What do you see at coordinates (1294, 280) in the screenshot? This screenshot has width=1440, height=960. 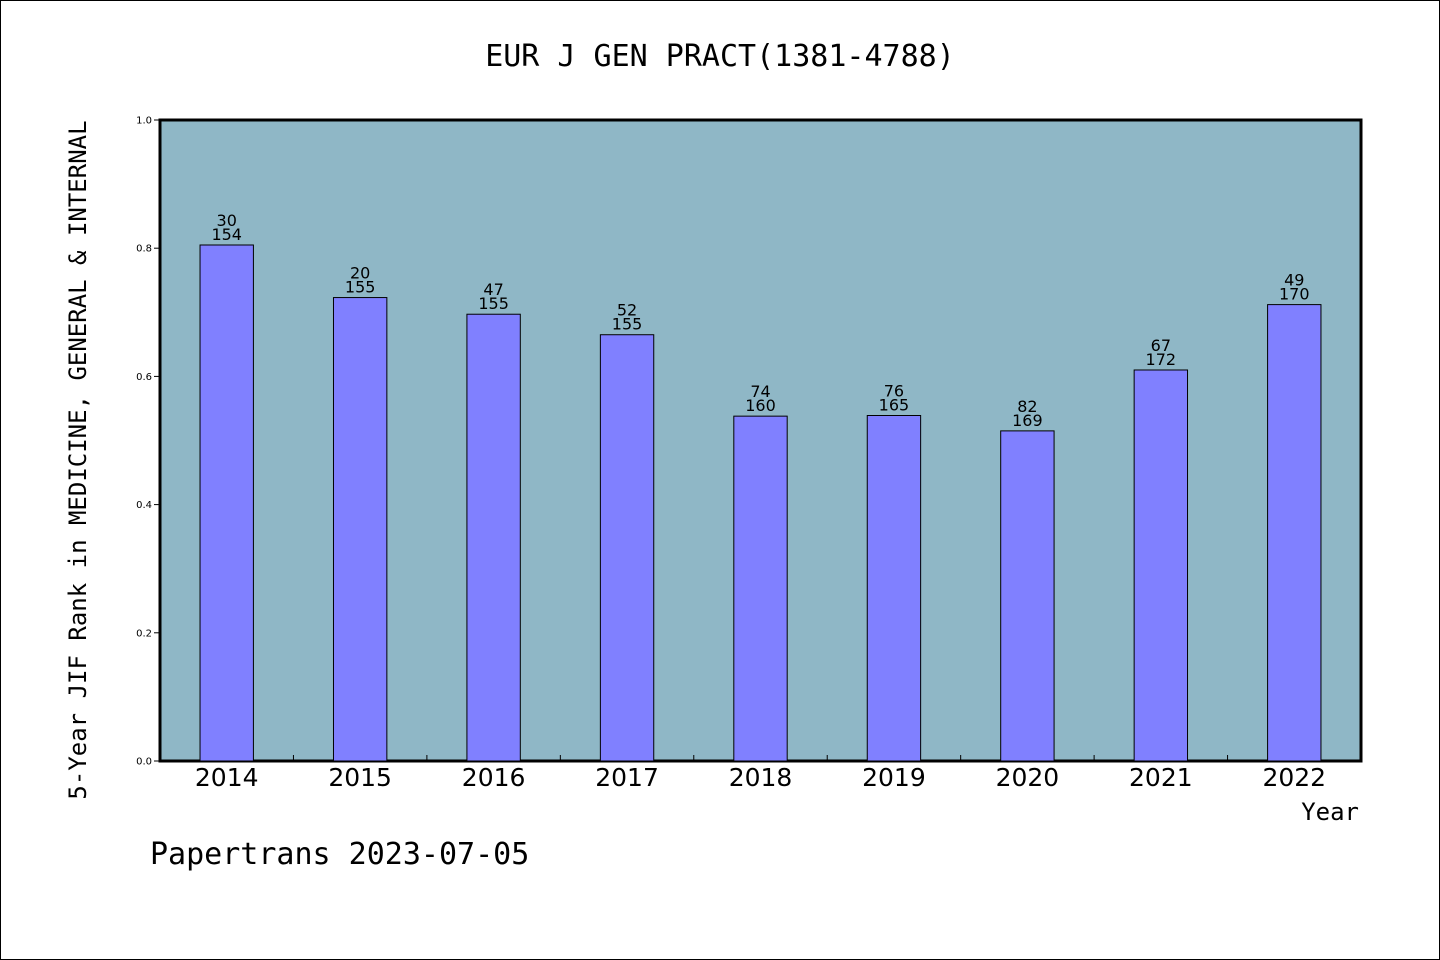 I see `bar-rank-label: 49` at bounding box center [1294, 280].